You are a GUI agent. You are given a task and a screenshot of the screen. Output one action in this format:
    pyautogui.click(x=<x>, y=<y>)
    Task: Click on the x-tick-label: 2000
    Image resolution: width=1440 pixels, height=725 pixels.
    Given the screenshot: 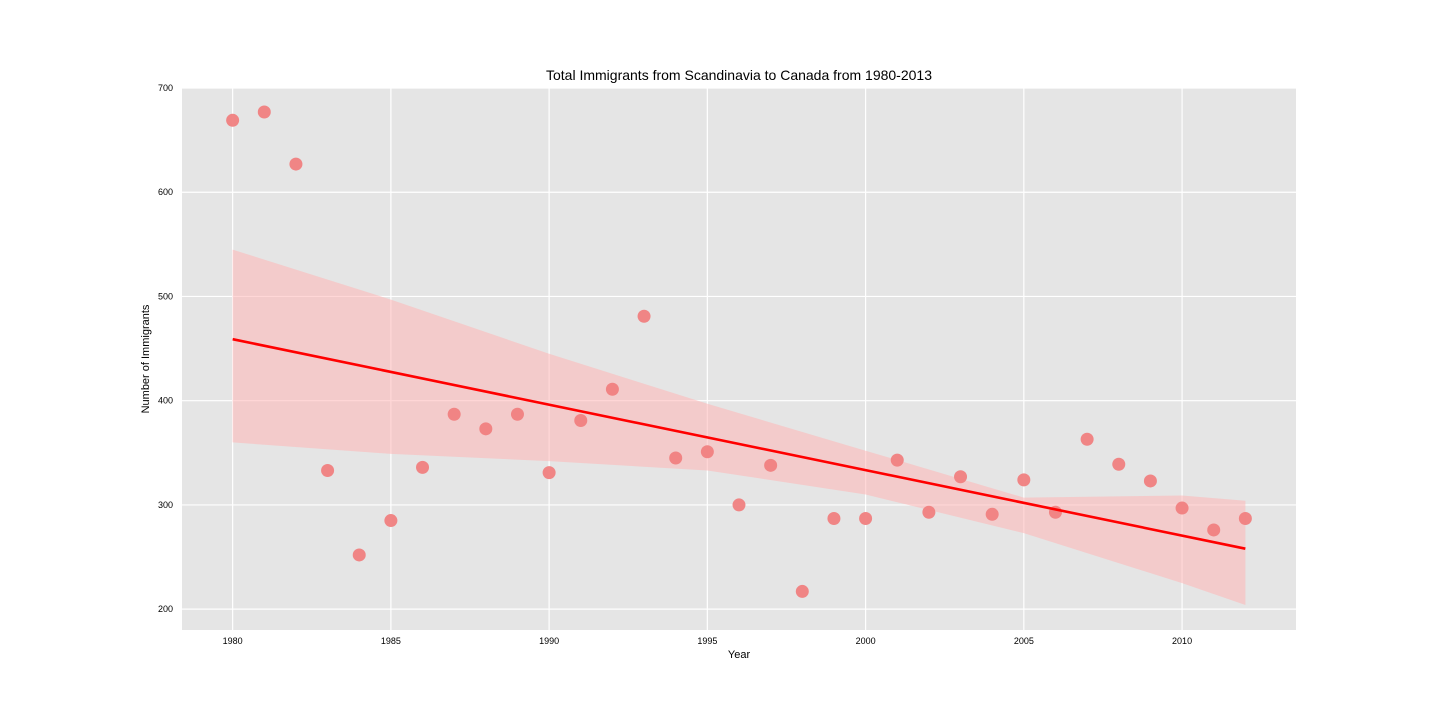 What is the action you would take?
    pyautogui.click(x=866, y=641)
    